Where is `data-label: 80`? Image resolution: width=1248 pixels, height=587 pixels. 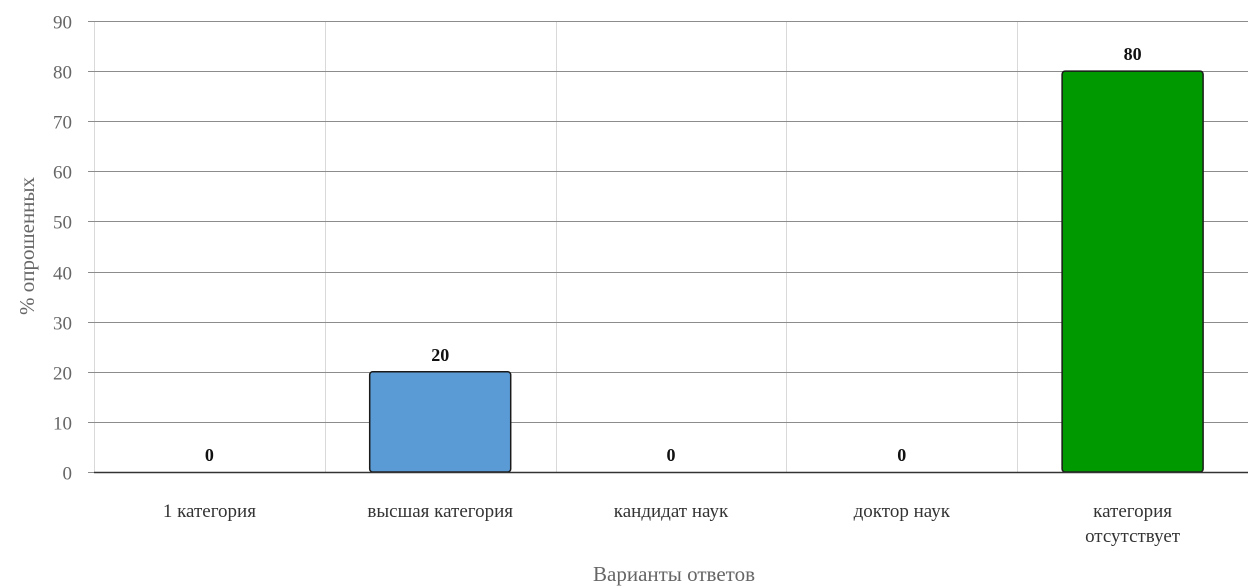 data-label: 80 is located at coordinates (1133, 54).